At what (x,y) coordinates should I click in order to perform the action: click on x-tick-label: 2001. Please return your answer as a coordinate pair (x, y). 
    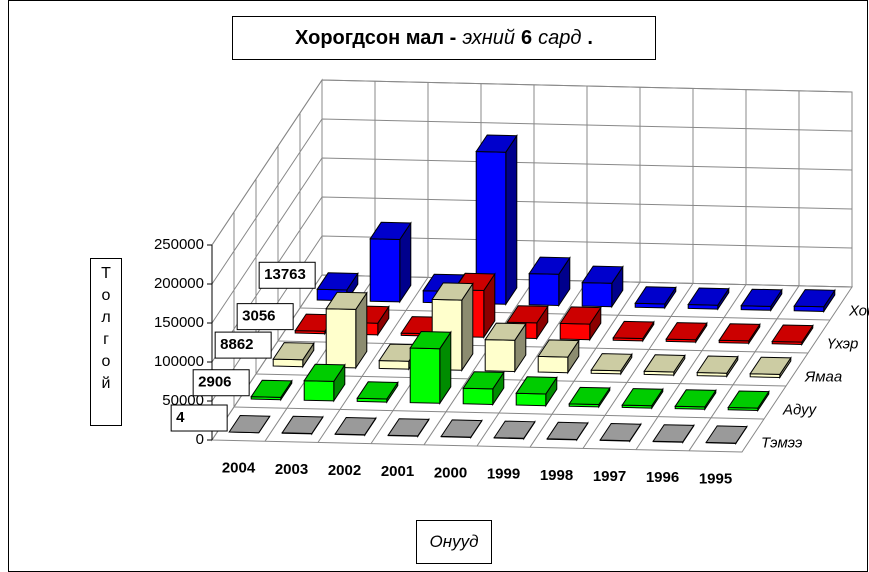
    Looking at the image, I should click on (397, 471).